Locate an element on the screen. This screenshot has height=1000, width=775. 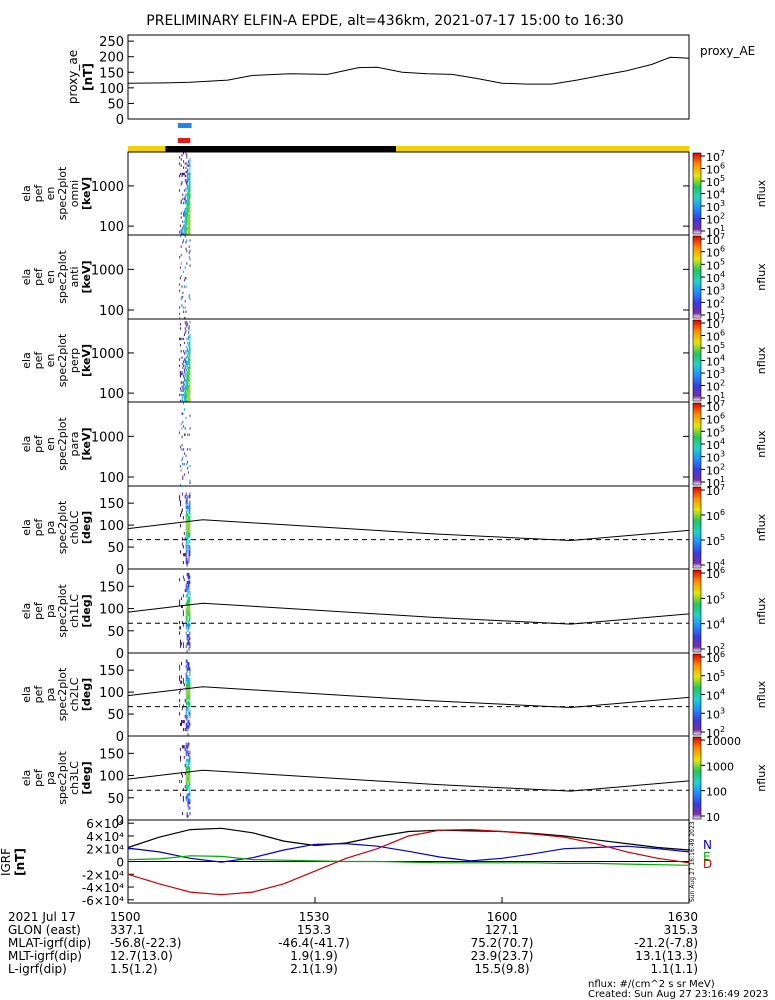
day-night-segment-day is located at coordinates (542, 149).